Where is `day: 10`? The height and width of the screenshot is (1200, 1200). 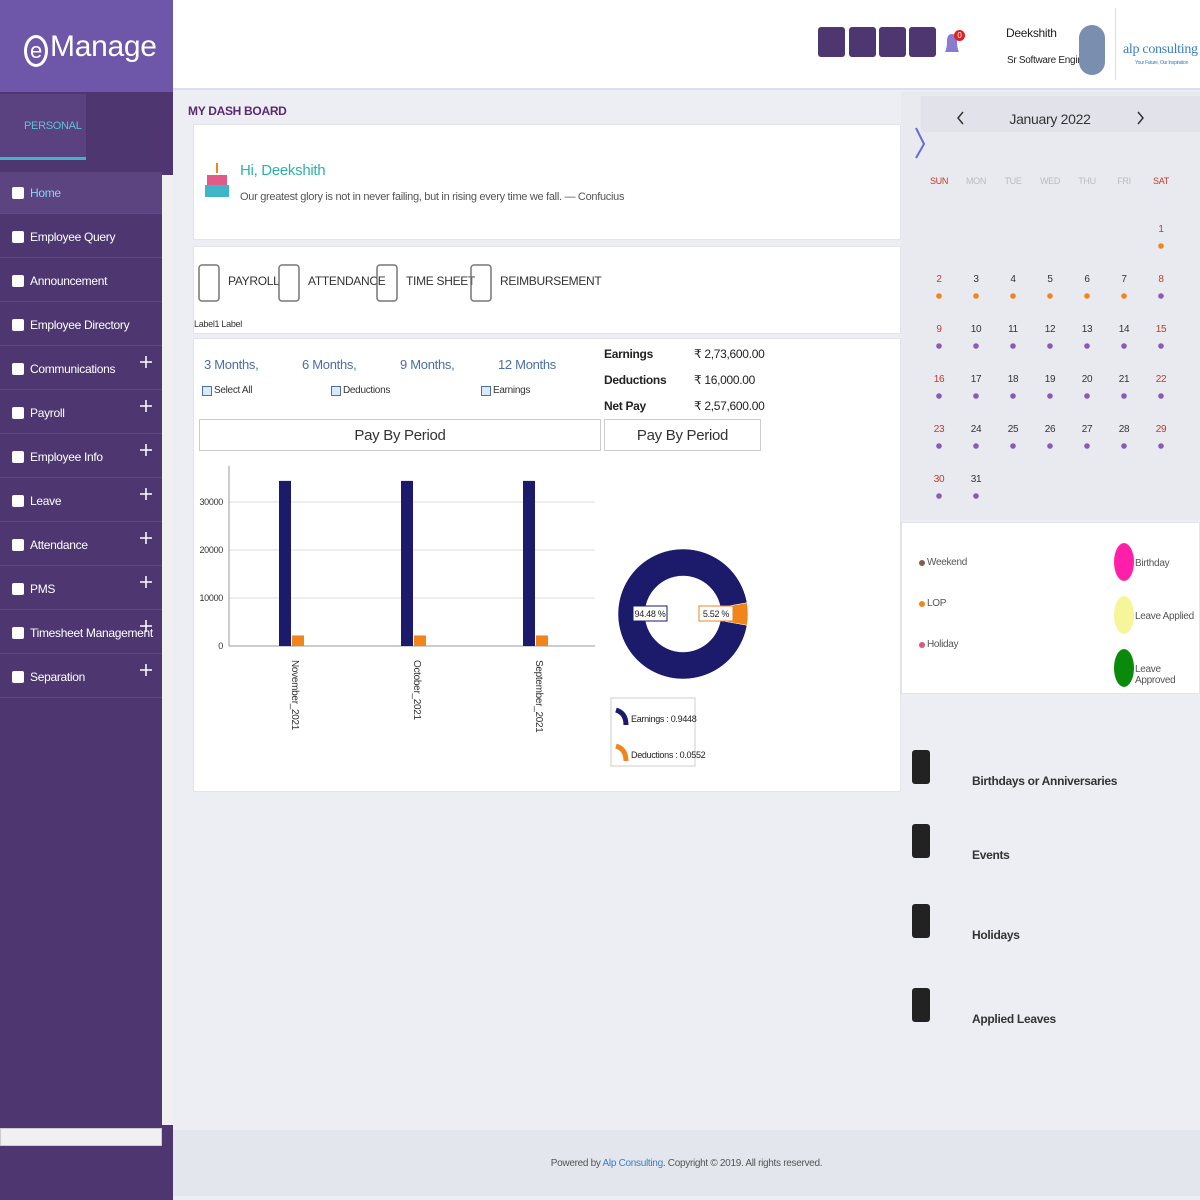
day: 10 is located at coordinates (977, 329).